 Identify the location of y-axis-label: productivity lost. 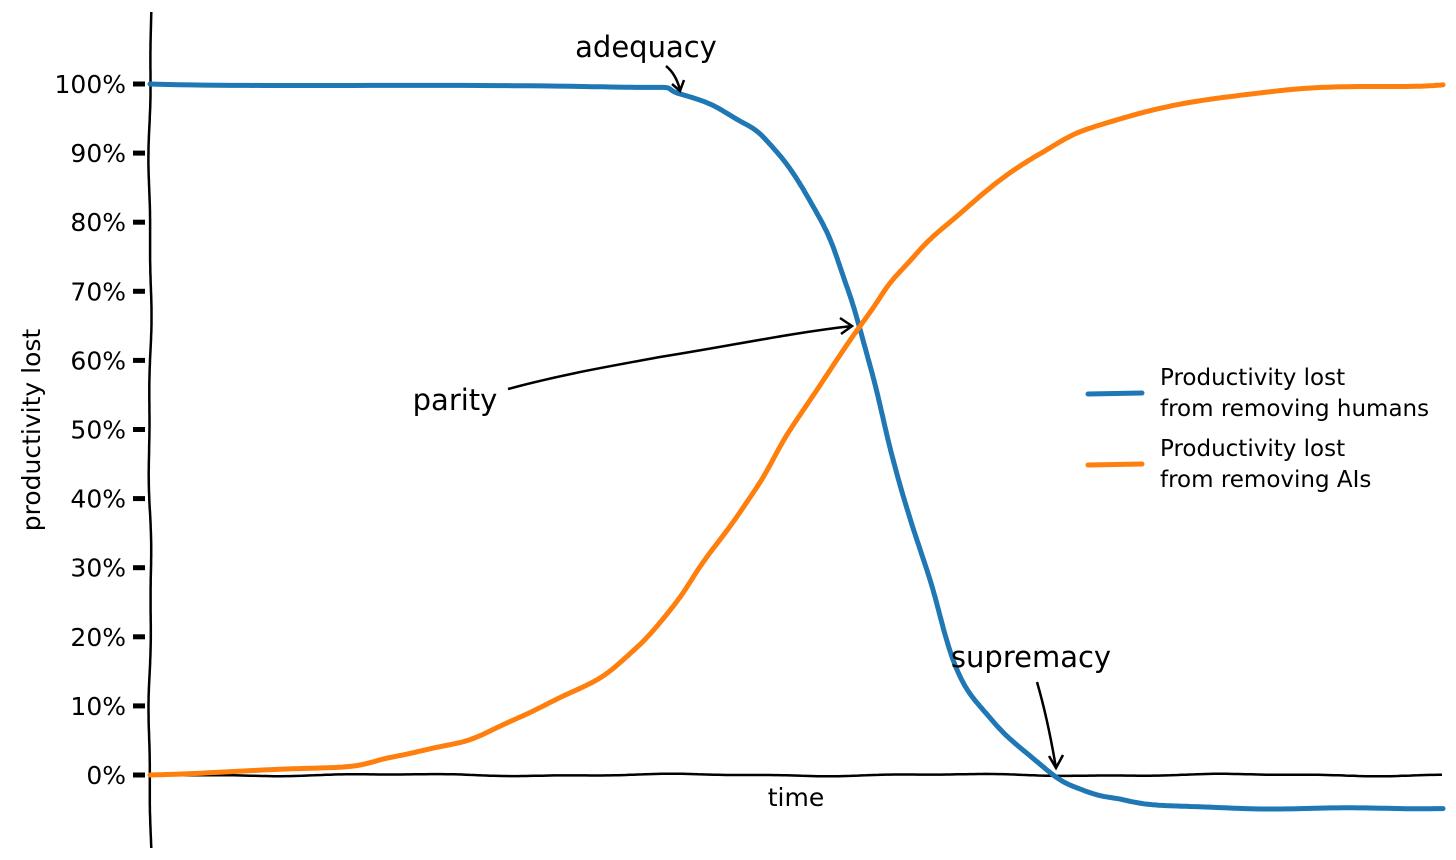
(31, 430).